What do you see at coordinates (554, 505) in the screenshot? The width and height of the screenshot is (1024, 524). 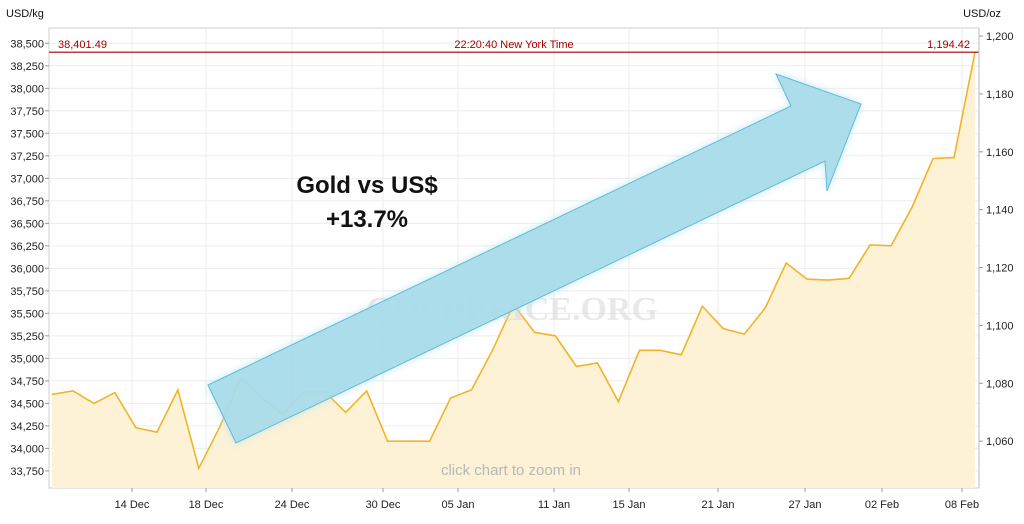 I see `x-tick-label: 11 Jan` at bounding box center [554, 505].